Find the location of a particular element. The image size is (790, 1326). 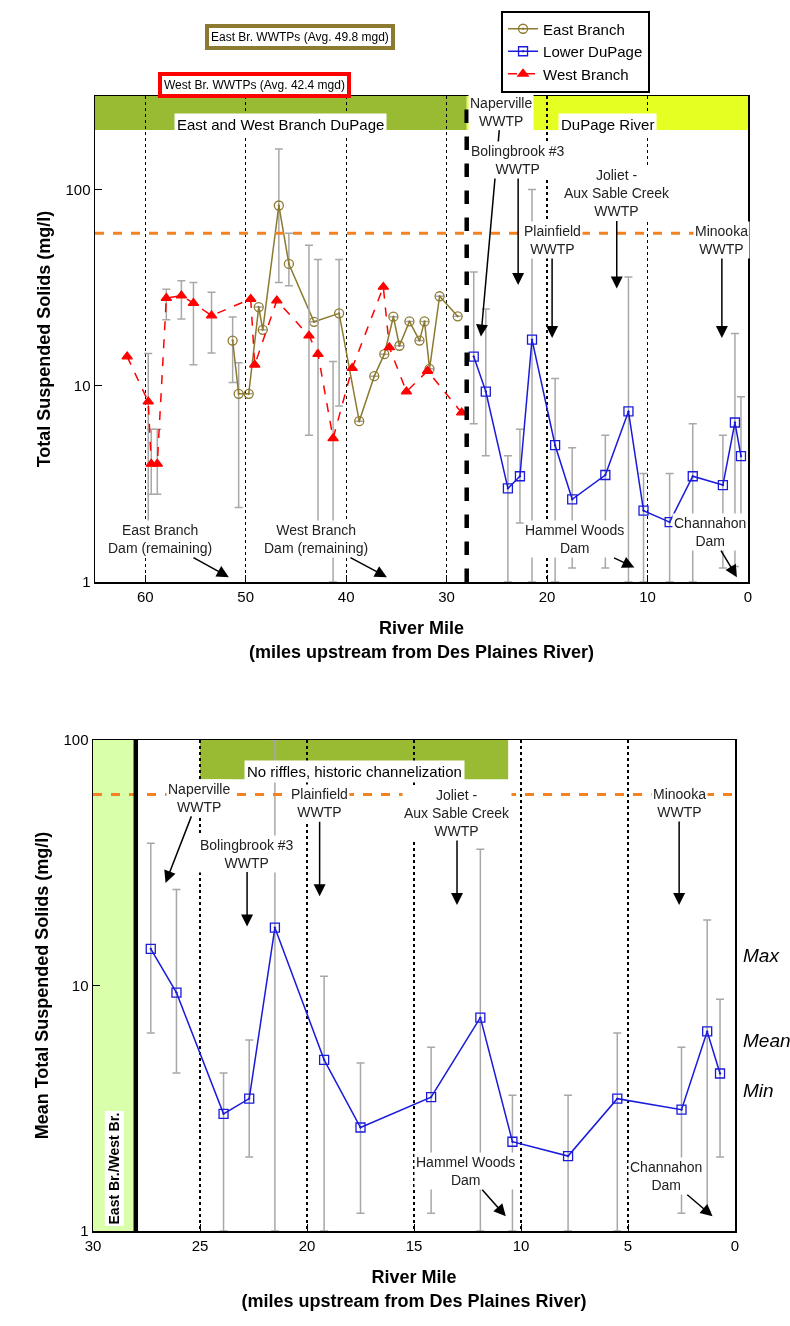

text: Min is located at coordinates (758, 1090).